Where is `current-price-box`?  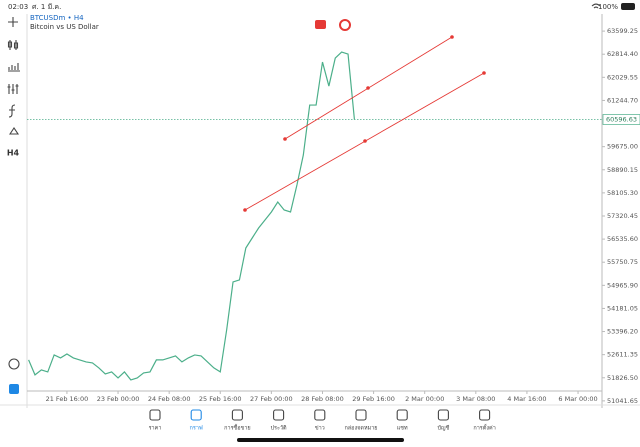 current-price-box is located at coordinates (621, 119).